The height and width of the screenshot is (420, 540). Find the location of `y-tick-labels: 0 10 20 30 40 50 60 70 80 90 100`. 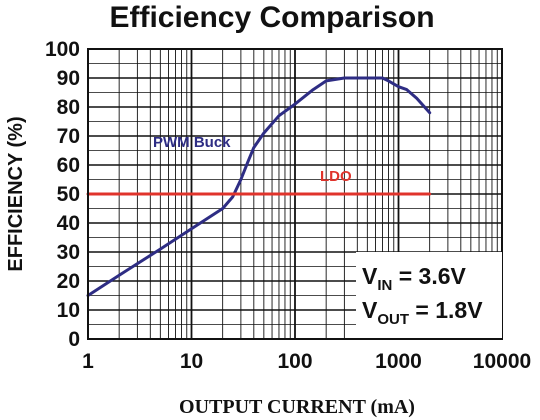

y-tick-labels: 0 10 20 30 40 50 60 70 80 90 100 is located at coordinates (62, 194).